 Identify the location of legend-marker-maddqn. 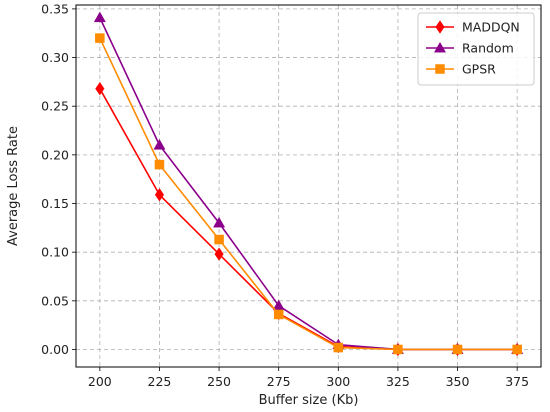
(440, 27).